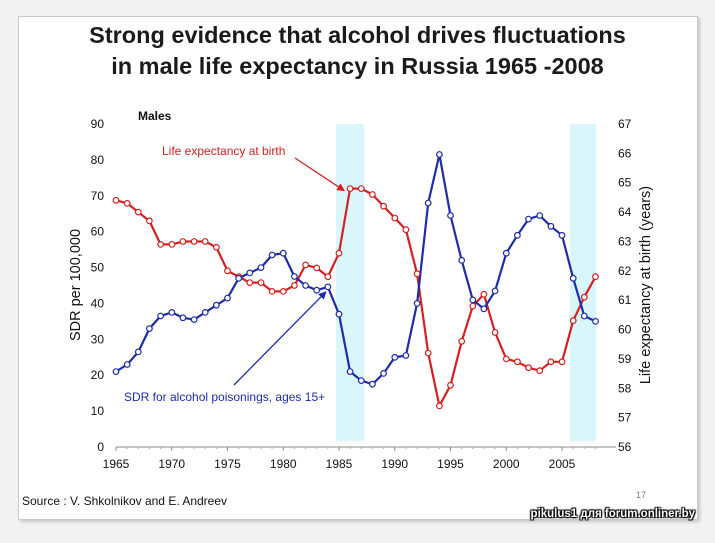  I want to click on x-tick-label: 2005, so click(562, 464).